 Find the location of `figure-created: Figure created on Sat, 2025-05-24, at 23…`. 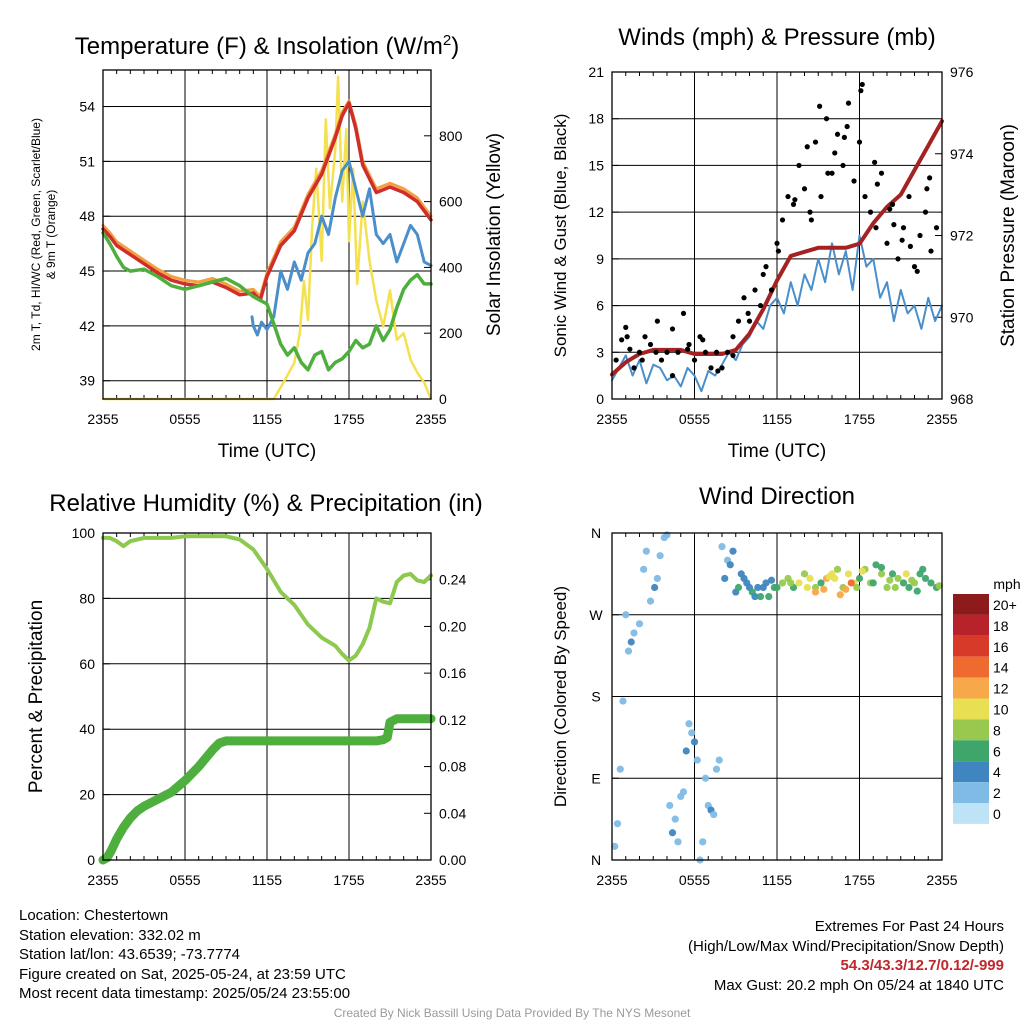

figure-created: Figure created on Sat, 2025-05-24, at 23… is located at coordinates (182, 974).